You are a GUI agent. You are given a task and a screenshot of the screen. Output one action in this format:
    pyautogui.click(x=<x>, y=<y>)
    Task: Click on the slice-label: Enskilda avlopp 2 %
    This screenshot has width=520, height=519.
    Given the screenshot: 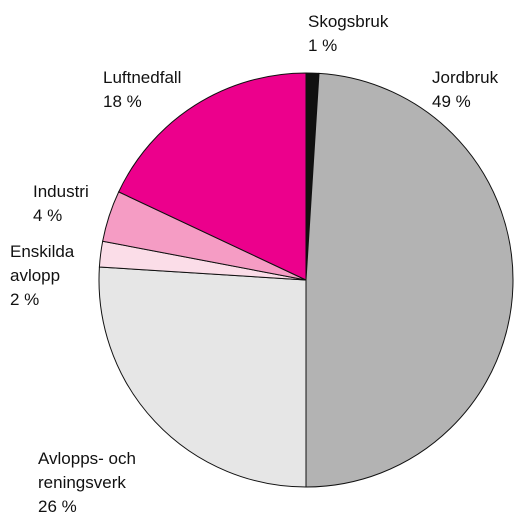 What is the action you would take?
    pyautogui.click(x=47, y=276)
    